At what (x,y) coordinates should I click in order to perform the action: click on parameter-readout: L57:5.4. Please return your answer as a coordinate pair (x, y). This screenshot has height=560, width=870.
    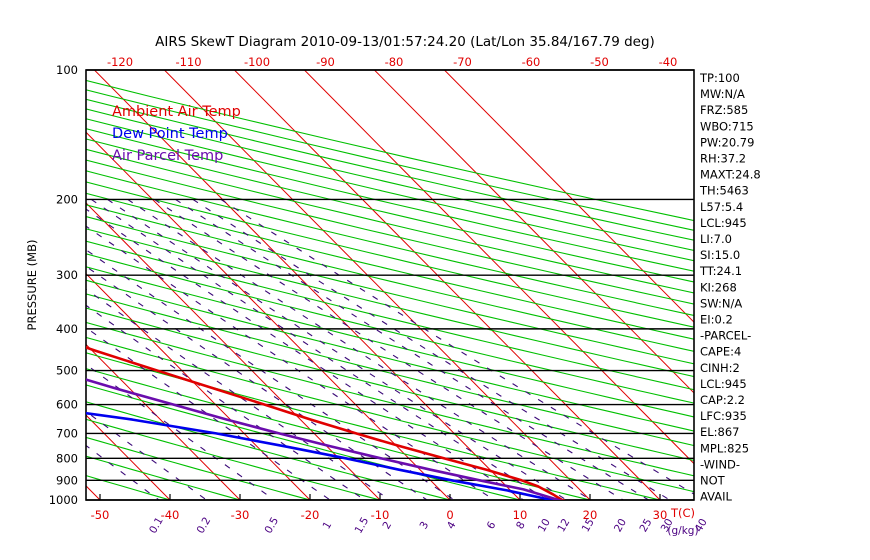
    Looking at the image, I should click on (721, 207).